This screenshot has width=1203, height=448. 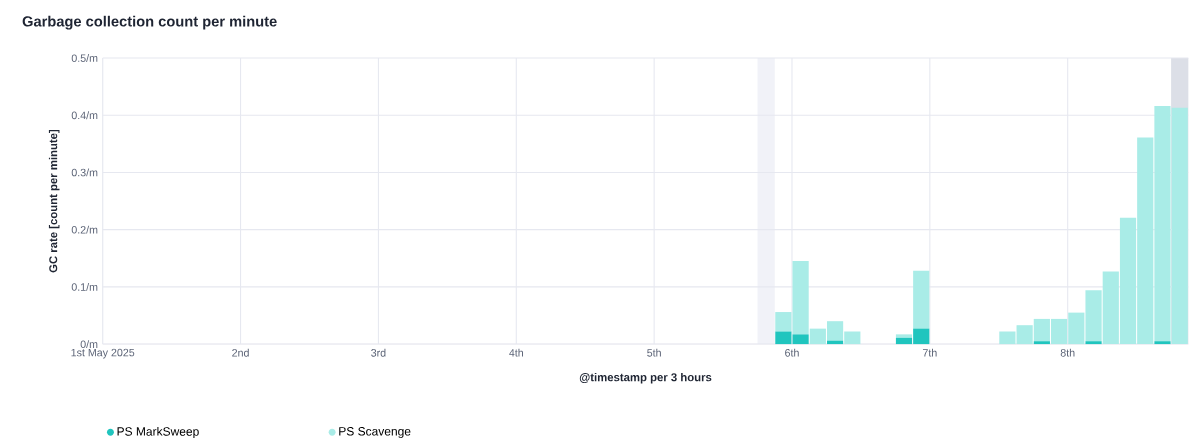 What do you see at coordinates (1067, 352) in the screenshot?
I see `x-tick-label: 8th` at bounding box center [1067, 352].